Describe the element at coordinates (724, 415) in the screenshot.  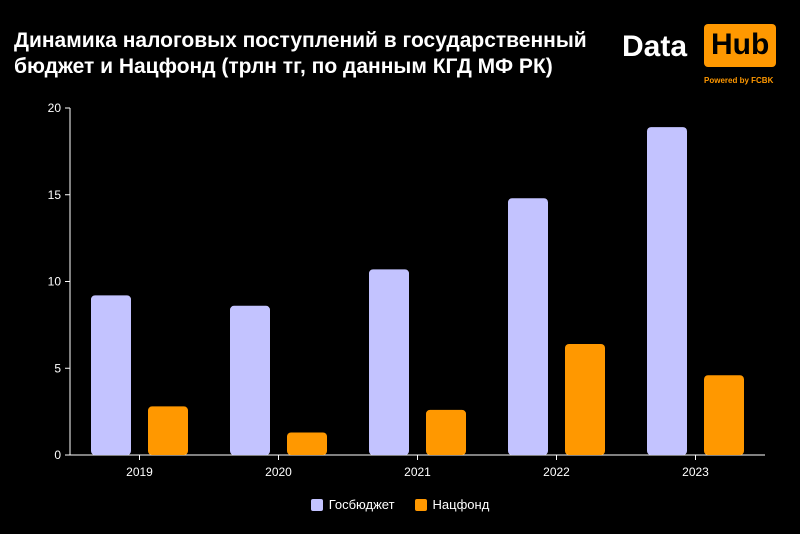
I see `bar-natsfond-2023` at that location.